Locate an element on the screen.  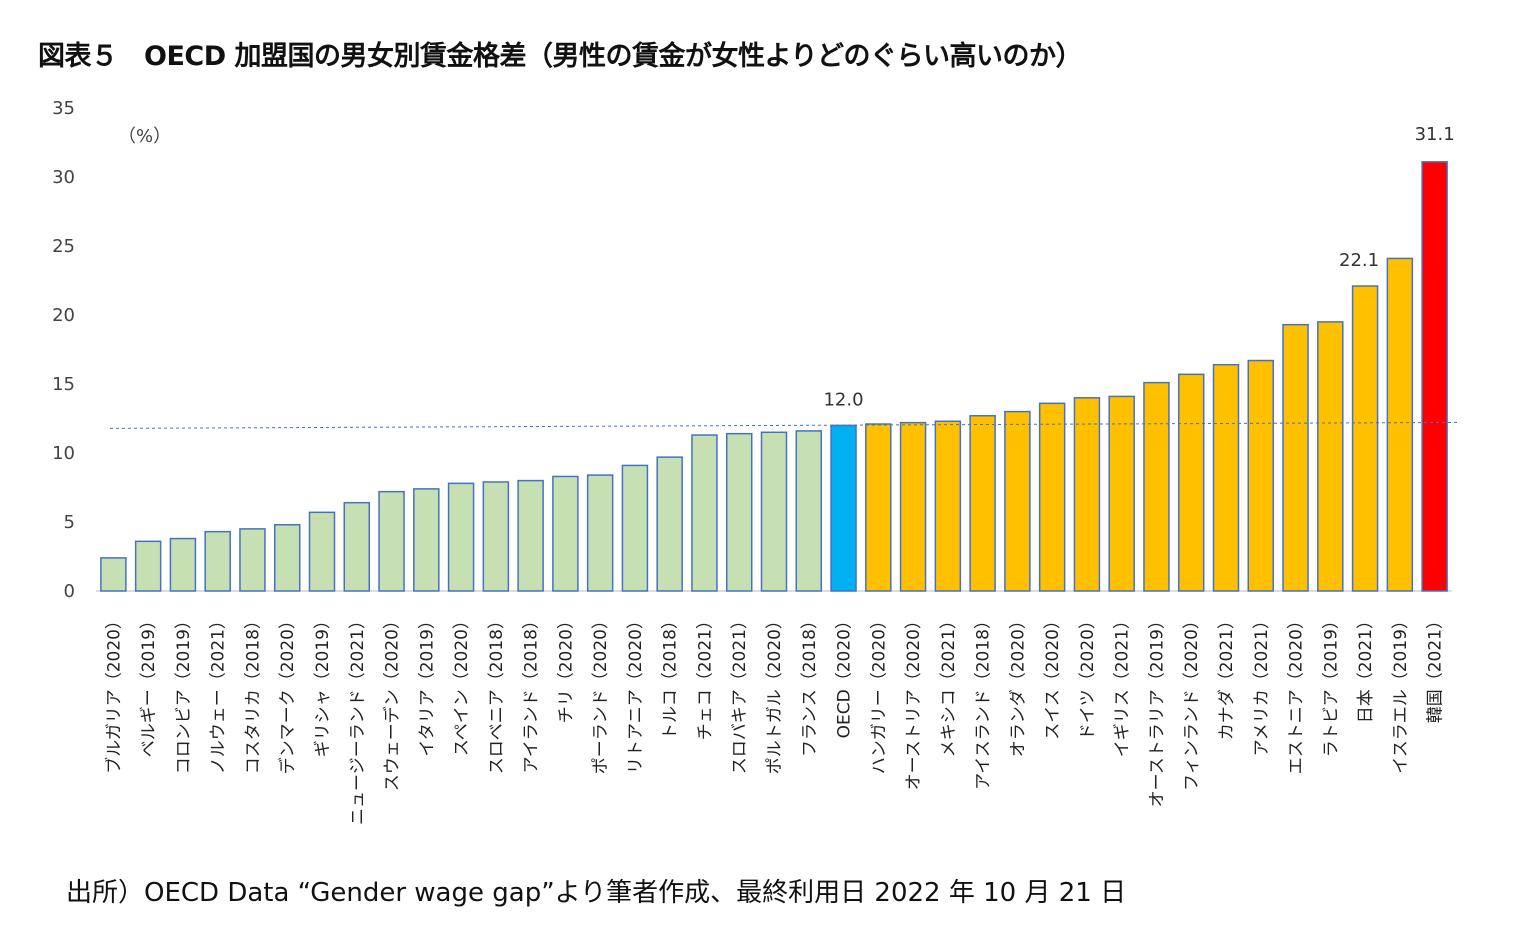
category-label: ブルガリア（2020） is located at coordinates (113, 693).